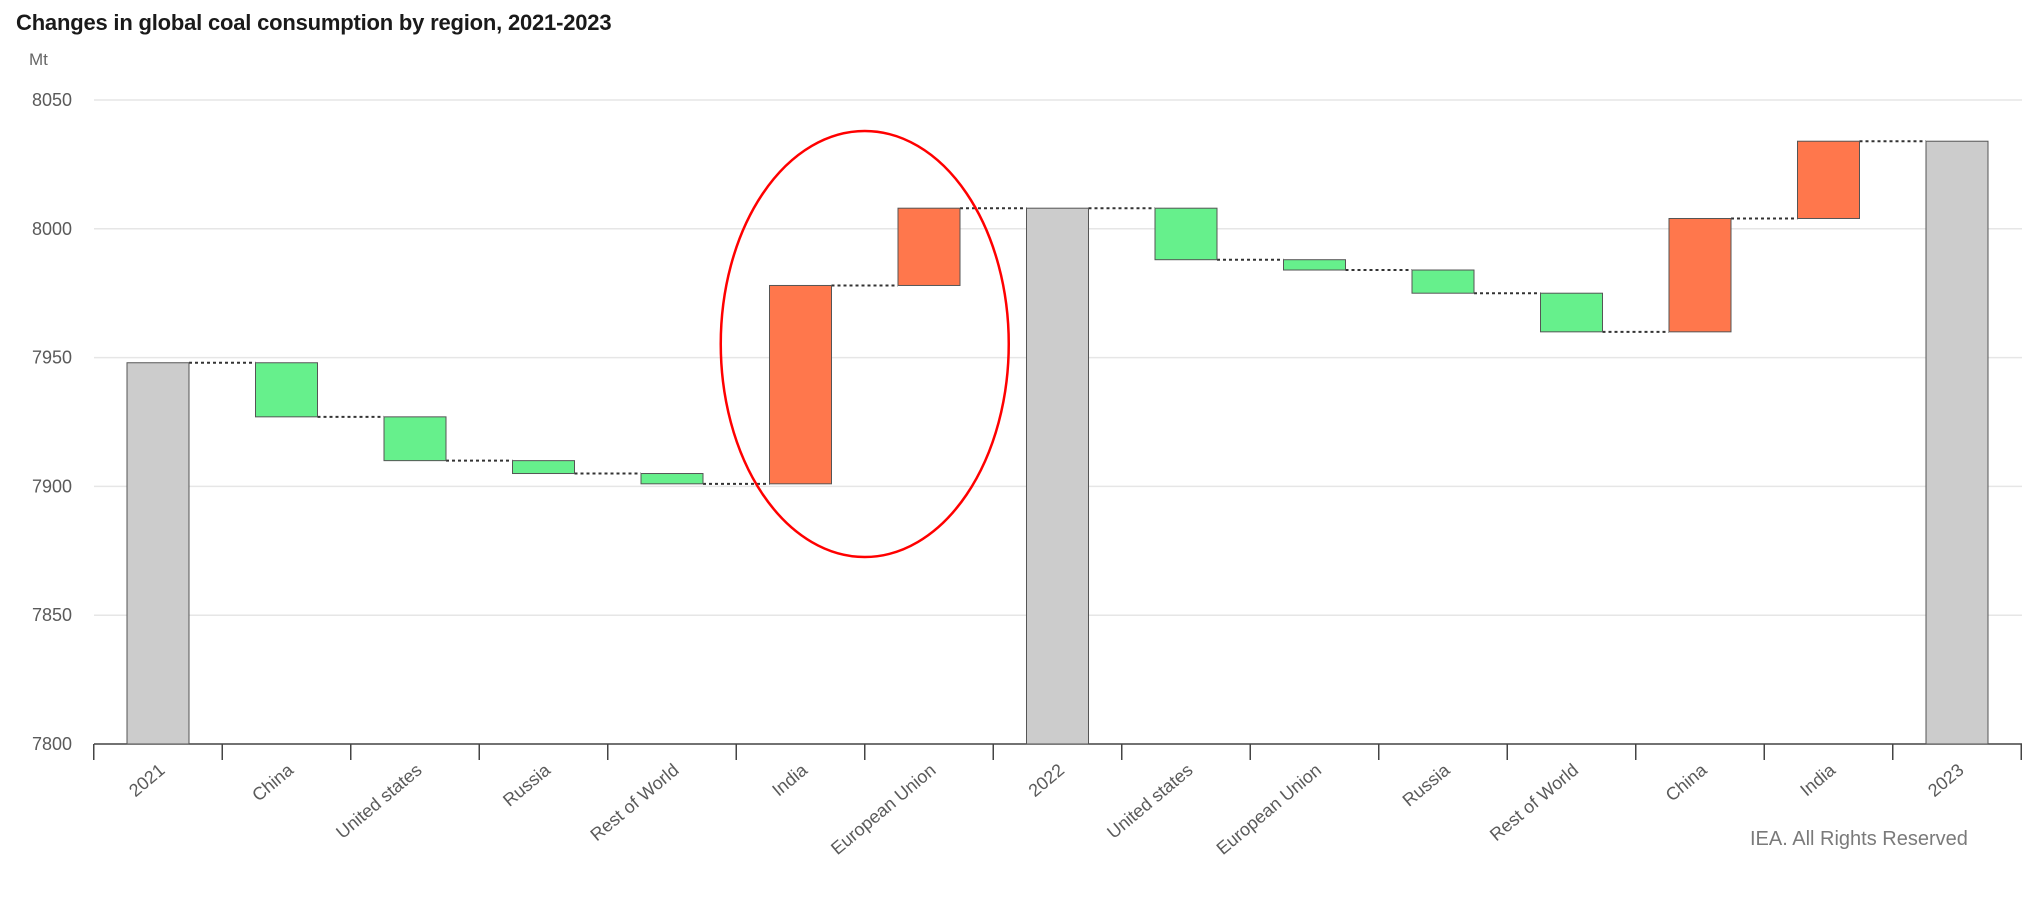  I want to click on y-tick-label: 7800, so click(52, 744).